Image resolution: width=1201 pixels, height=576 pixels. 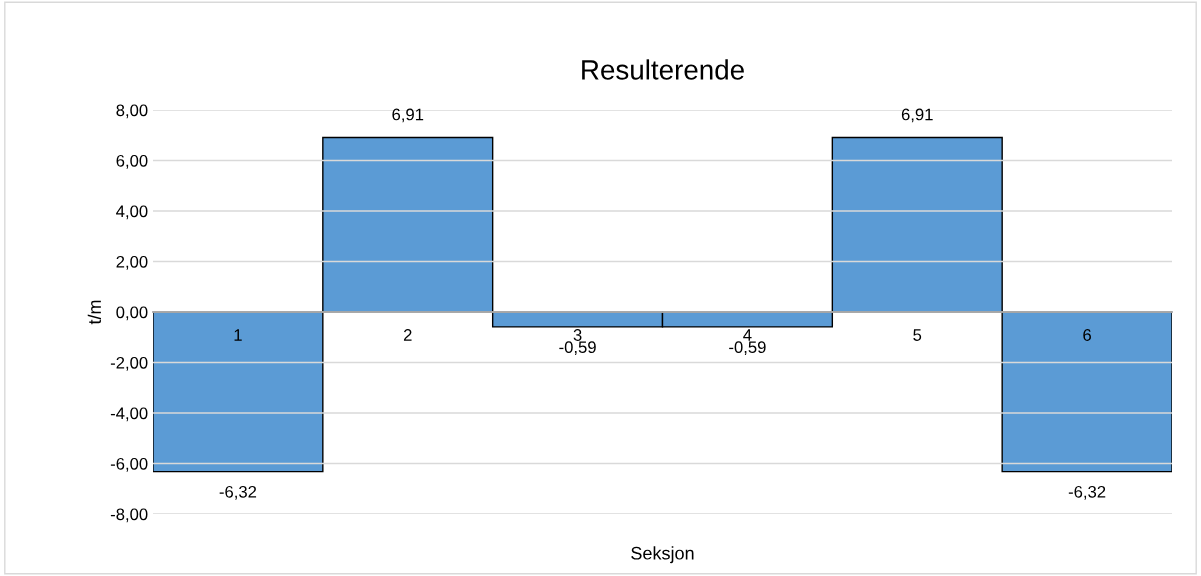 What do you see at coordinates (129, 363) in the screenshot?
I see `y-tick-label: -2,00` at bounding box center [129, 363].